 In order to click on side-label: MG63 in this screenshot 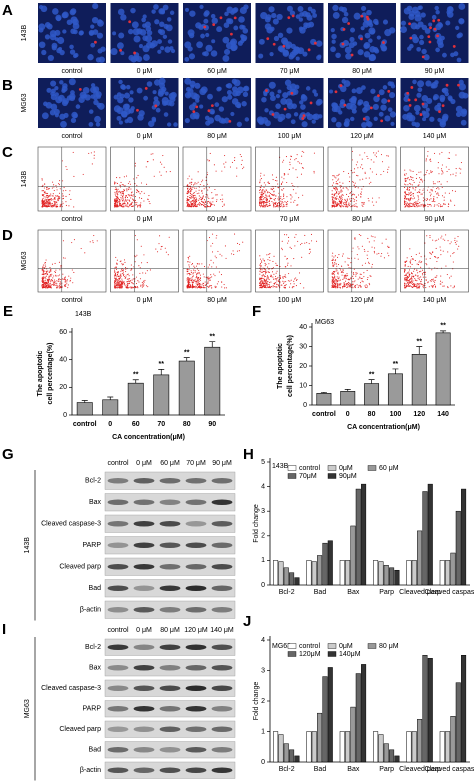, I will do `click(24, 260)`.